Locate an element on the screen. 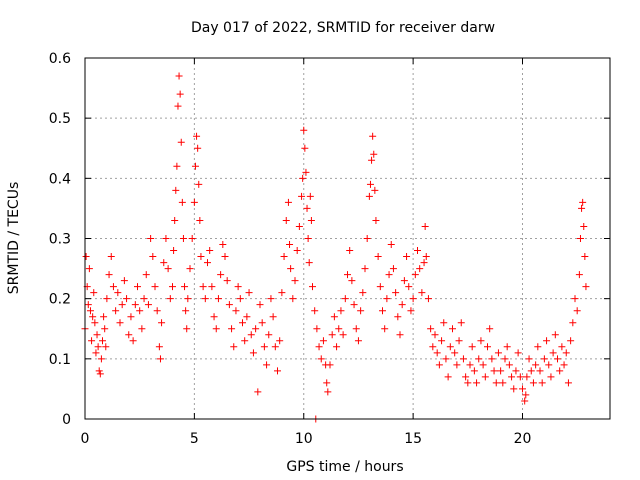  x-tick-label: 5 is located at coordinates (194, 439).